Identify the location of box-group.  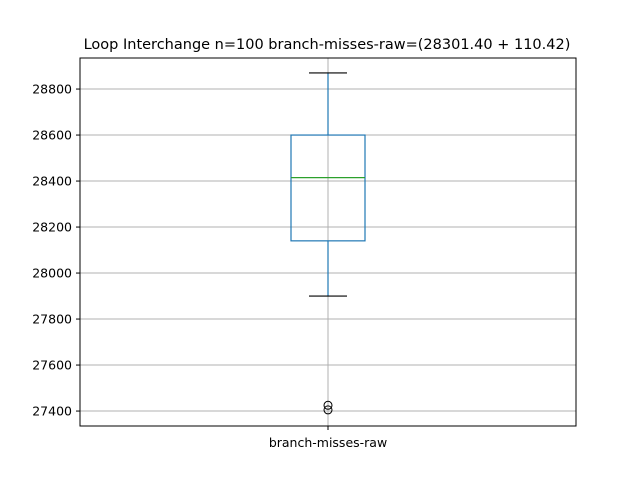
(328, 243).